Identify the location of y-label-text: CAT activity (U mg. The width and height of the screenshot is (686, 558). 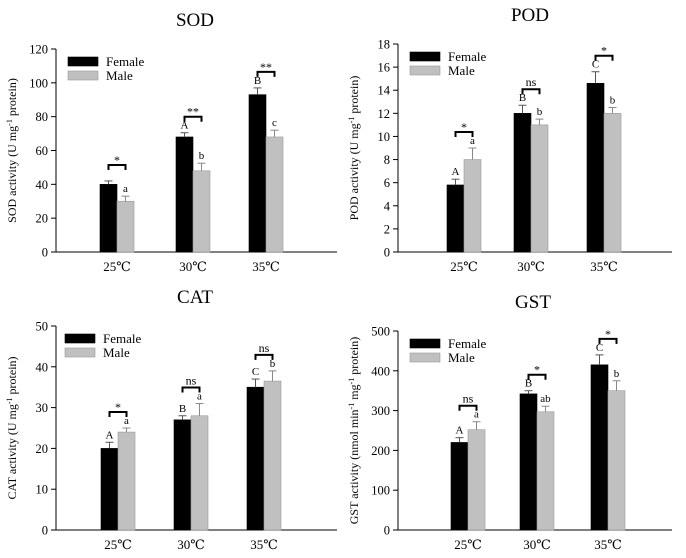
(12, 451).